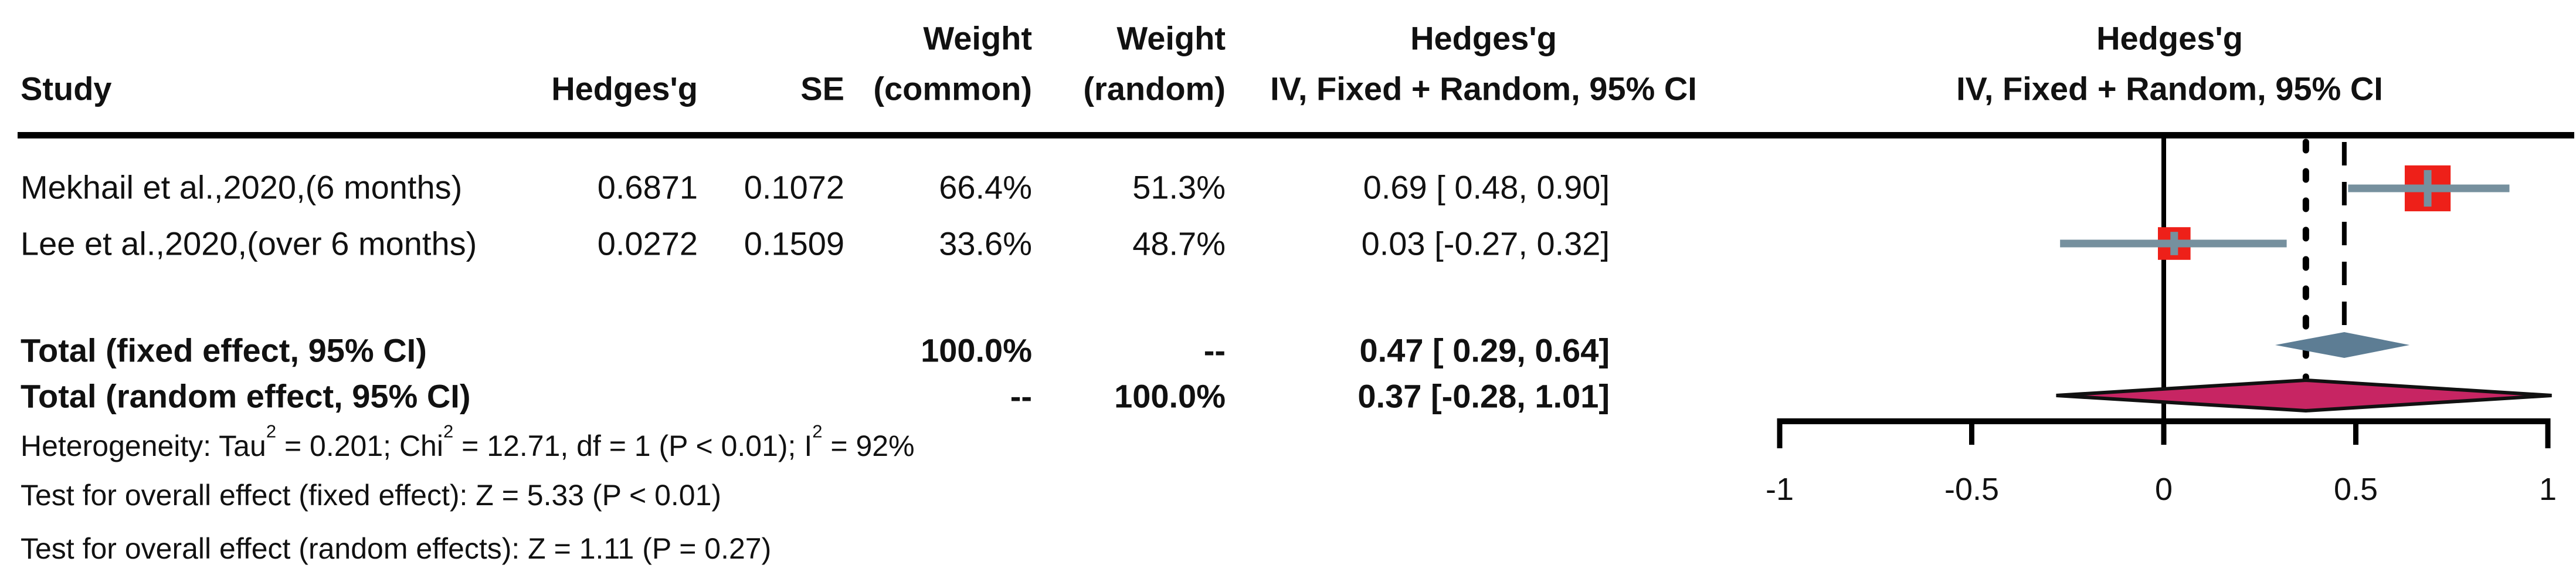 This screenshot has width=2576, height=585. What do you see at coordinates (1483, 38) in the screenshot?
I see `col-header-effect-ci-line1: Hedges'g` at bounding box center [1483, 38].